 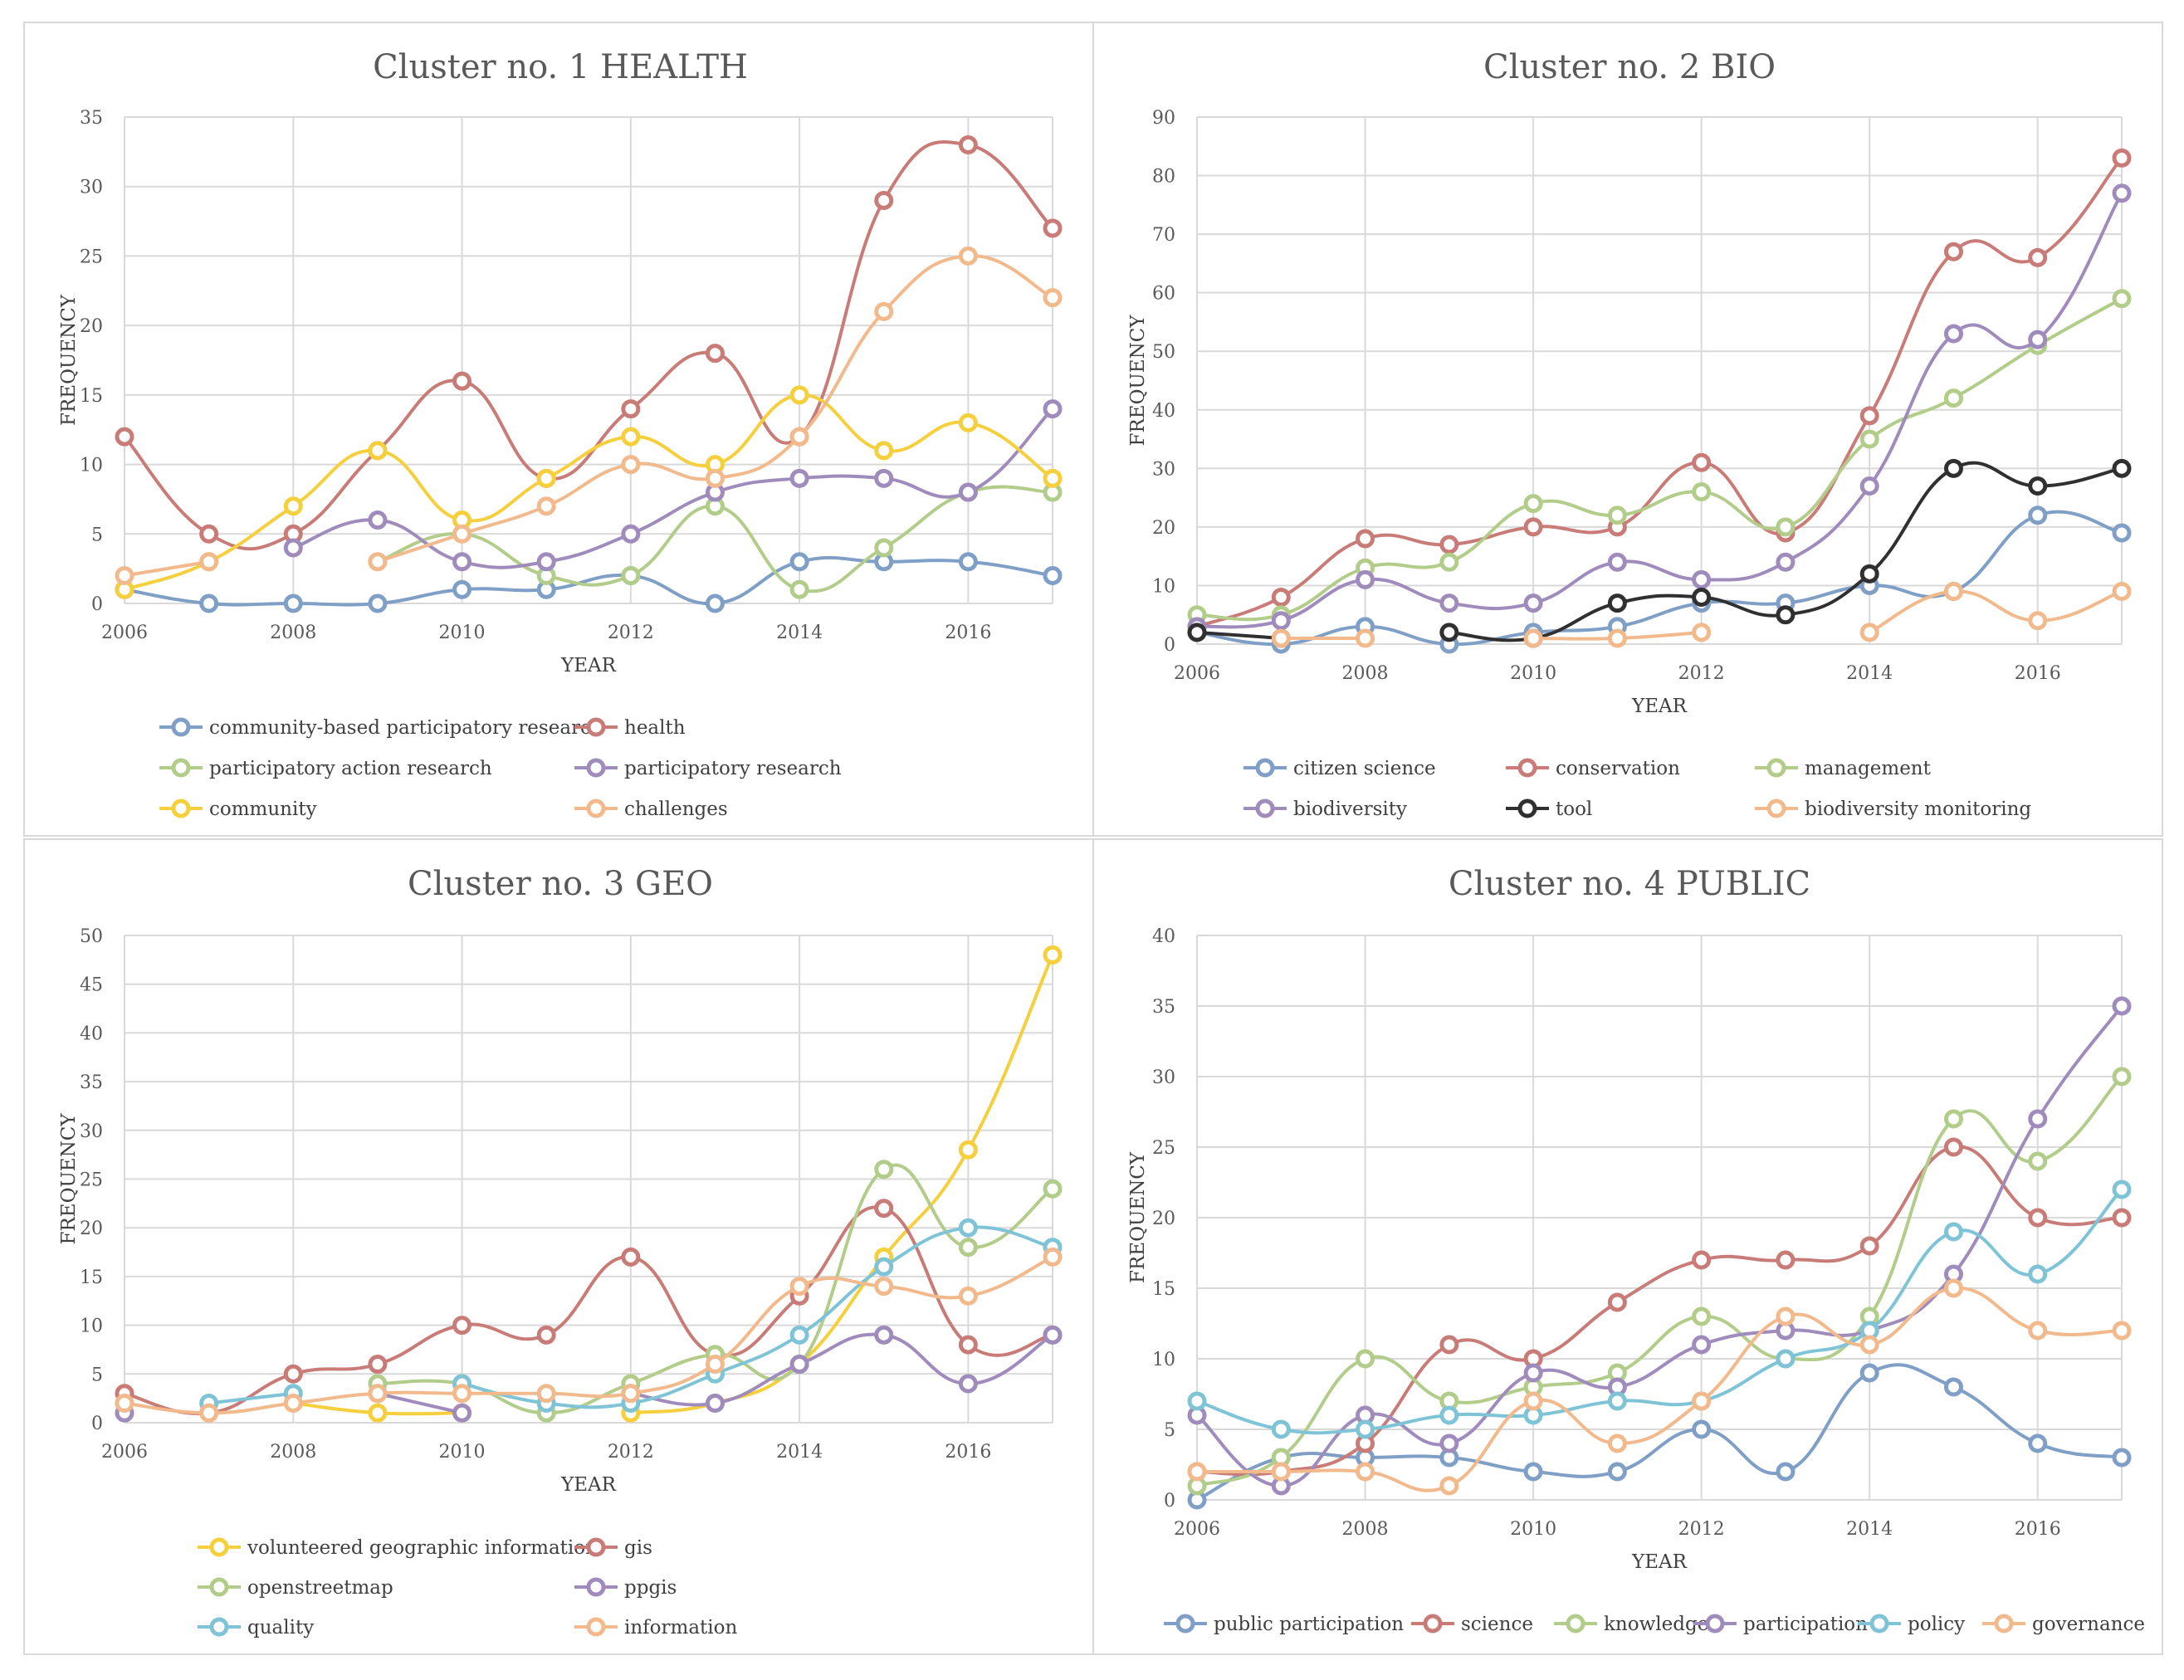 I want to click on legend-label: challenges, so click(x=676, y=809).